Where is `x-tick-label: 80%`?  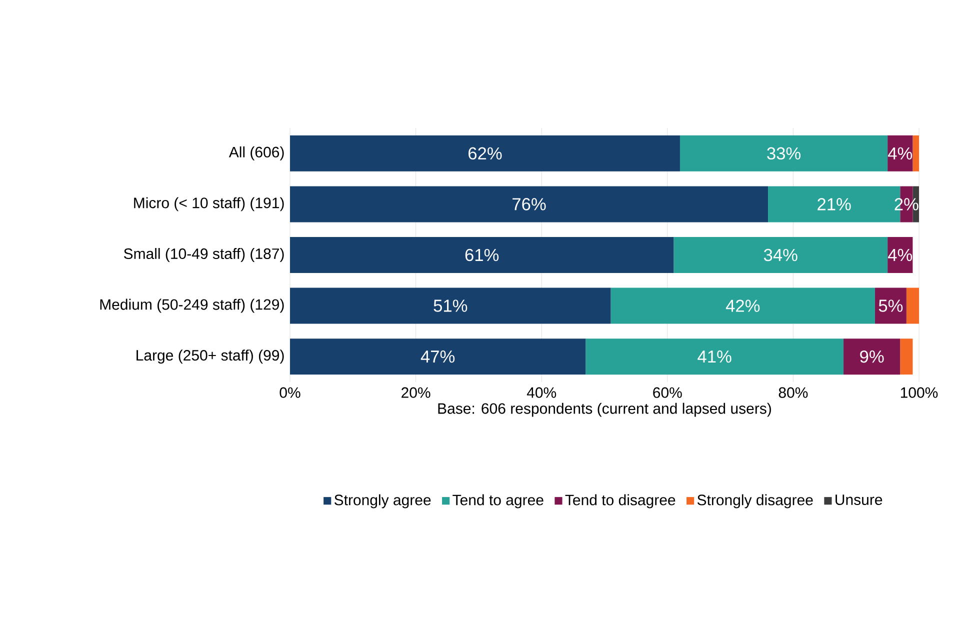
x-tick-label: 80% is located at coordinates (793, 392).